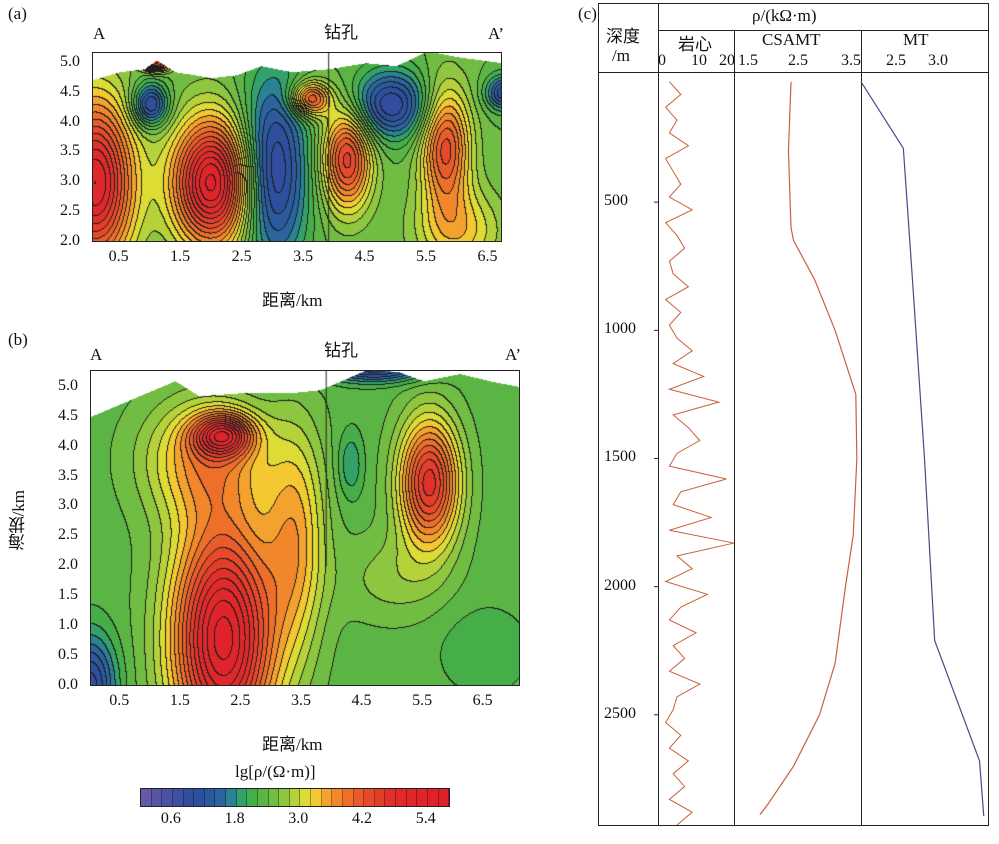 The height and width of the screenshot is (844, 999). Describe the element at coordinates (341, 32) in the screenshot. I see `panel-a-borehole-label: 钻孔` at that location.